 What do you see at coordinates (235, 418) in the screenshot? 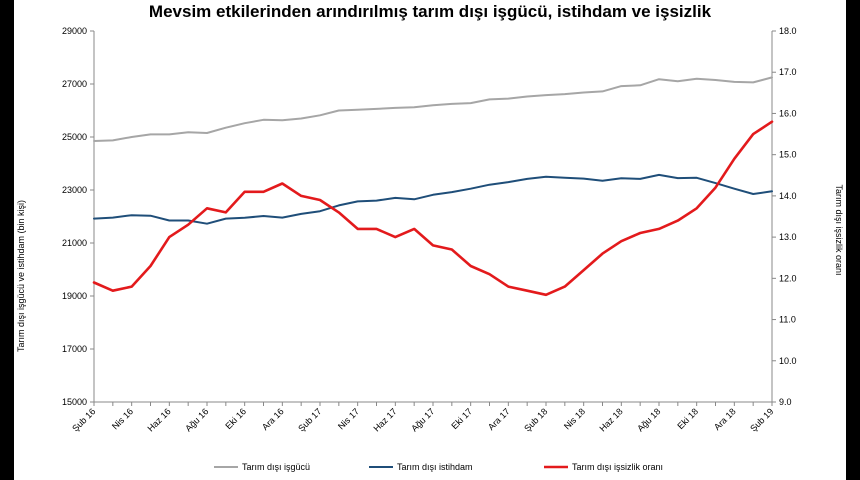
I see `x-tick-label: Eki 16` at bounding box center [235, 418].